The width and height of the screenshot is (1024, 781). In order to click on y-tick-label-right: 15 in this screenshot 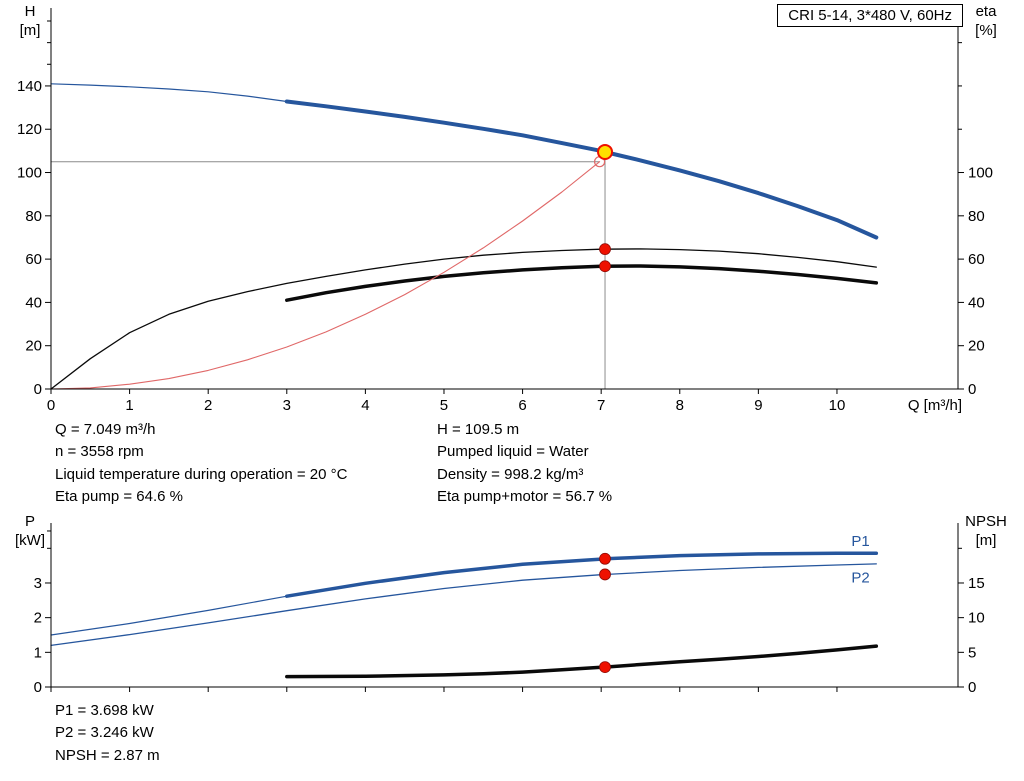, I will do `click(976, 583)`.